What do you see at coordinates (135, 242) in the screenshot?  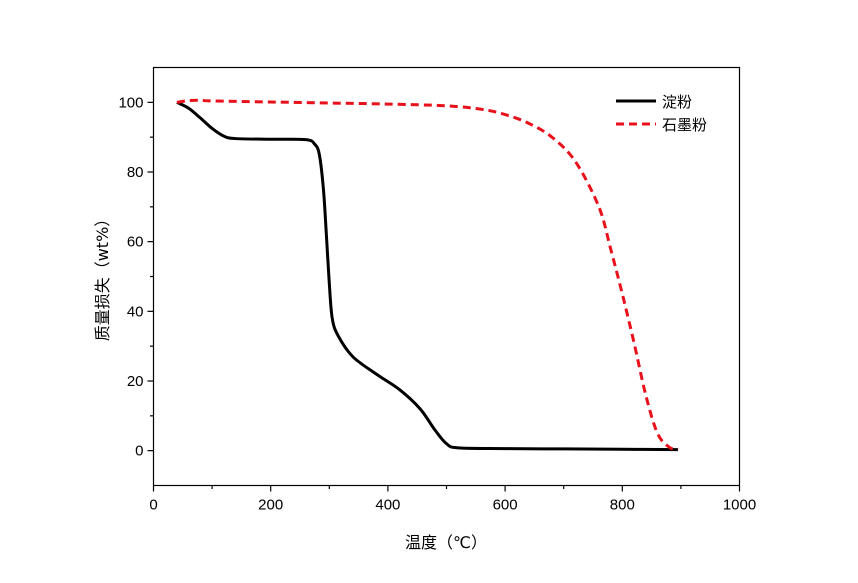 I see `y-tick-label: 60` at bounding box center [135, 242].